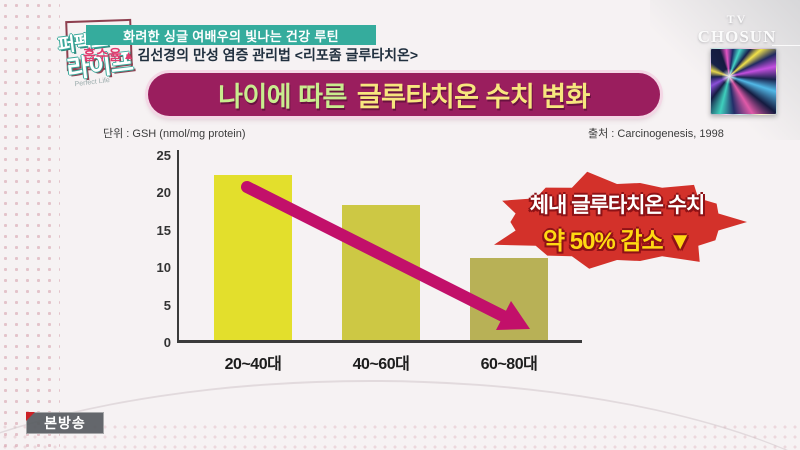  I want to click on header-banner: 화려한 싱글 여배우의 빛나는 건강 루틴, so click(231, 35).